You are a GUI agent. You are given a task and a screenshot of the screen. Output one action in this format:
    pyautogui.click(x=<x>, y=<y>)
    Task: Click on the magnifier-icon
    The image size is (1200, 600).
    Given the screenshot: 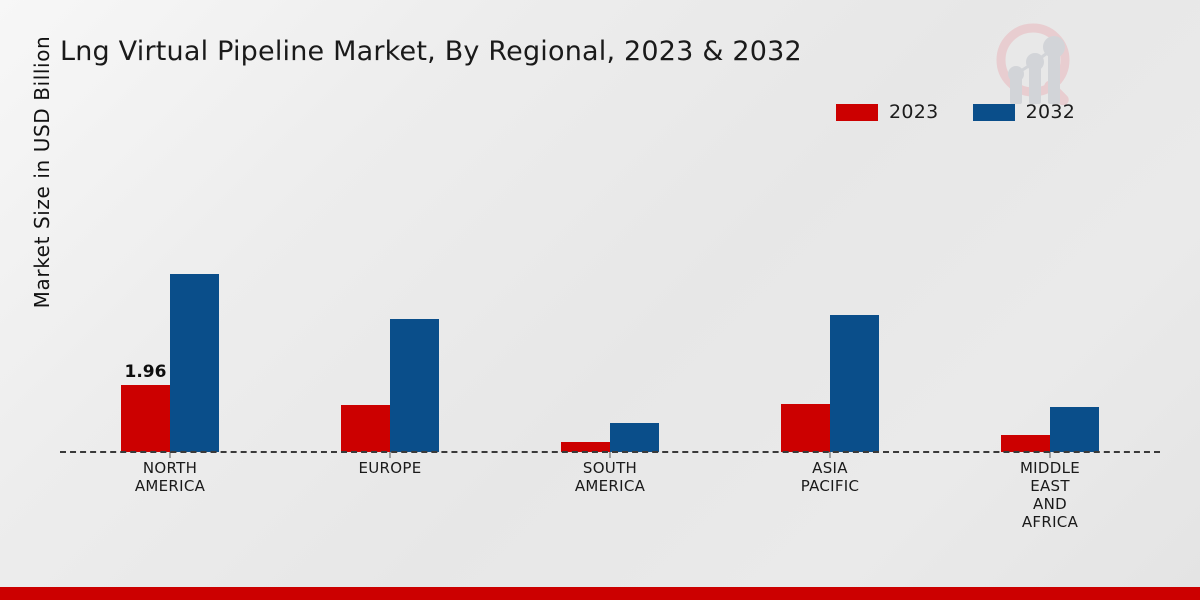 What is the action you would take?
    pyautogui.click(x=1033, y=64)
    